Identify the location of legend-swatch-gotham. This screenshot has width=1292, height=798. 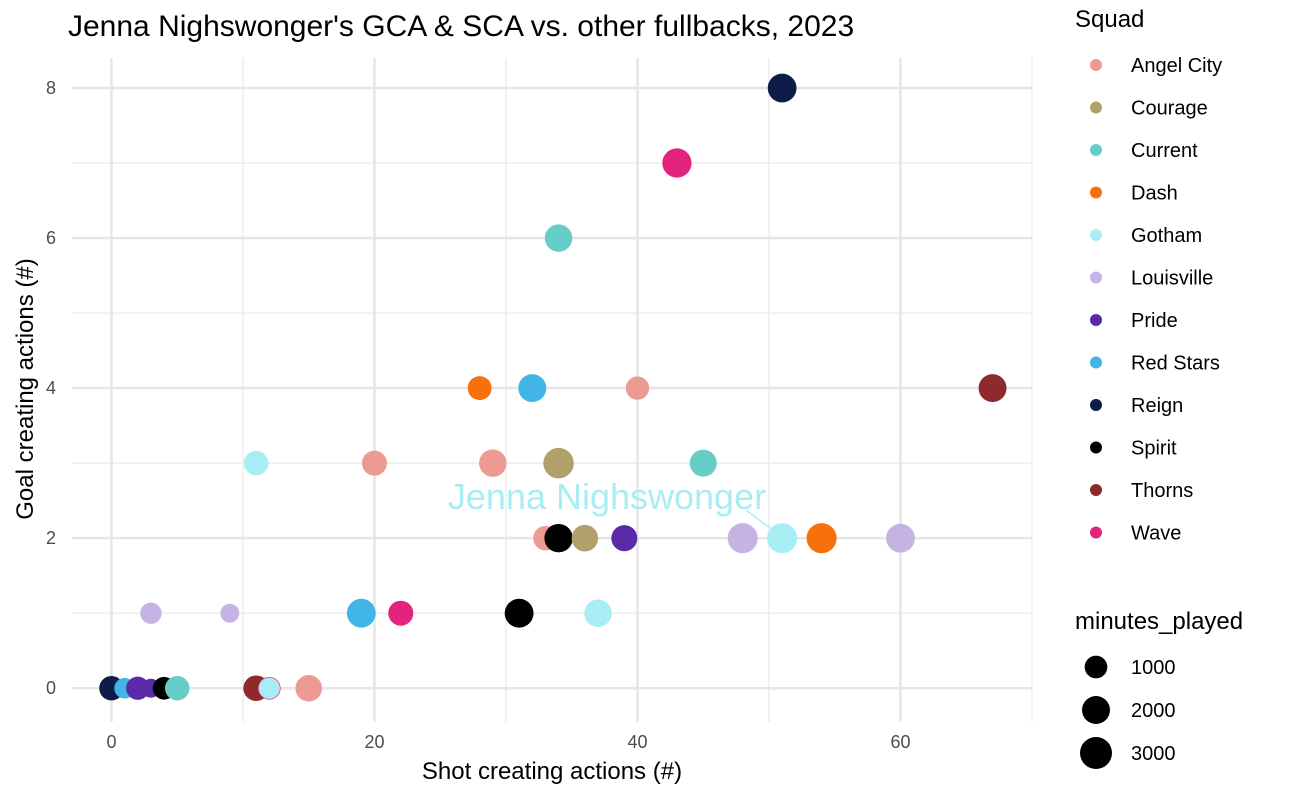
(1096, 235).